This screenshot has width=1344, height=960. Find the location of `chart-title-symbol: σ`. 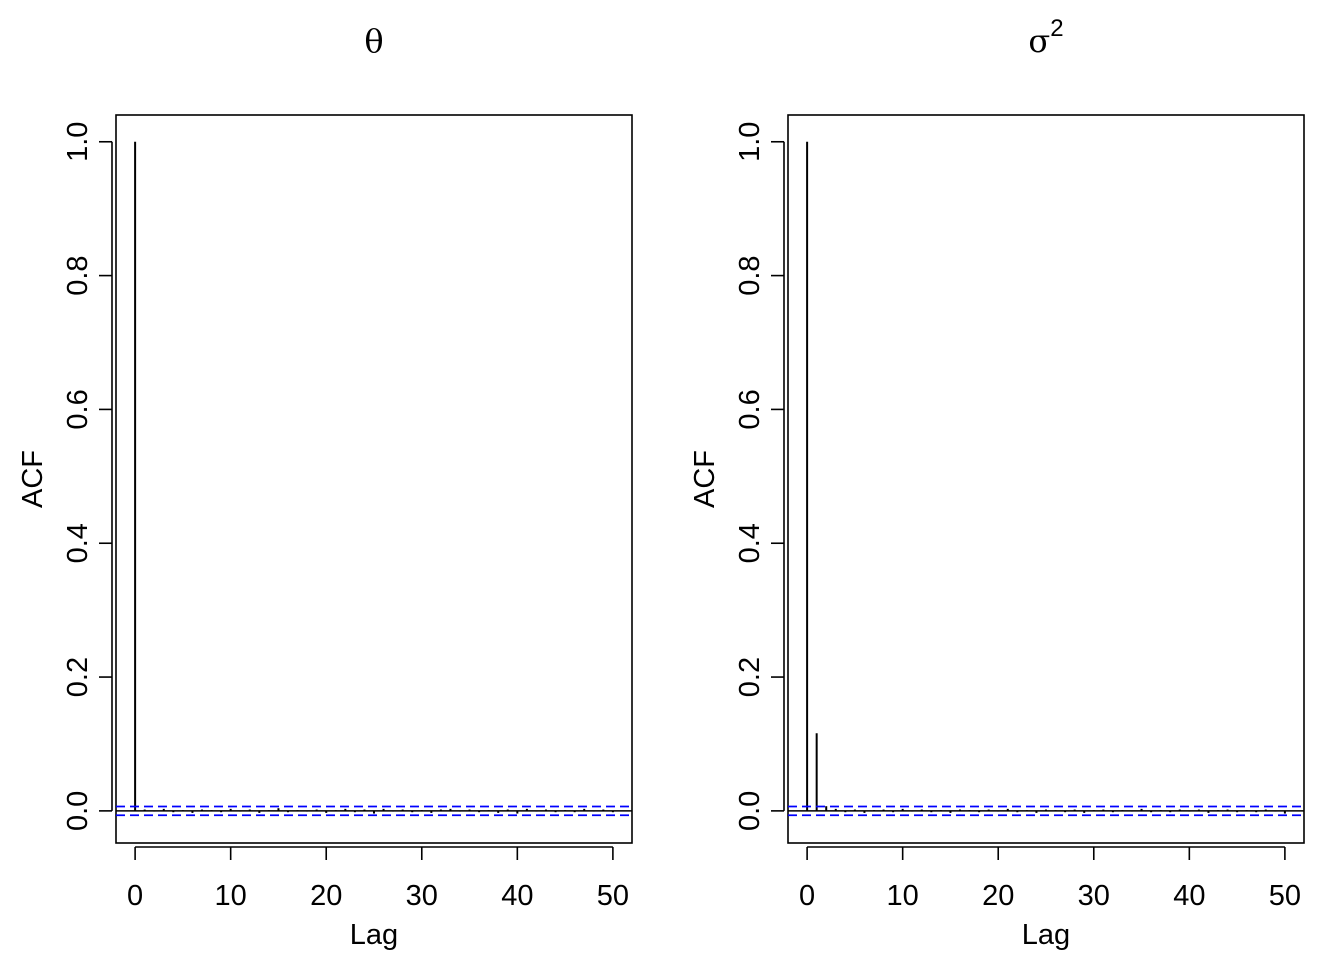

chart-title-symbol: σ is located at coordinates (1039, 41).